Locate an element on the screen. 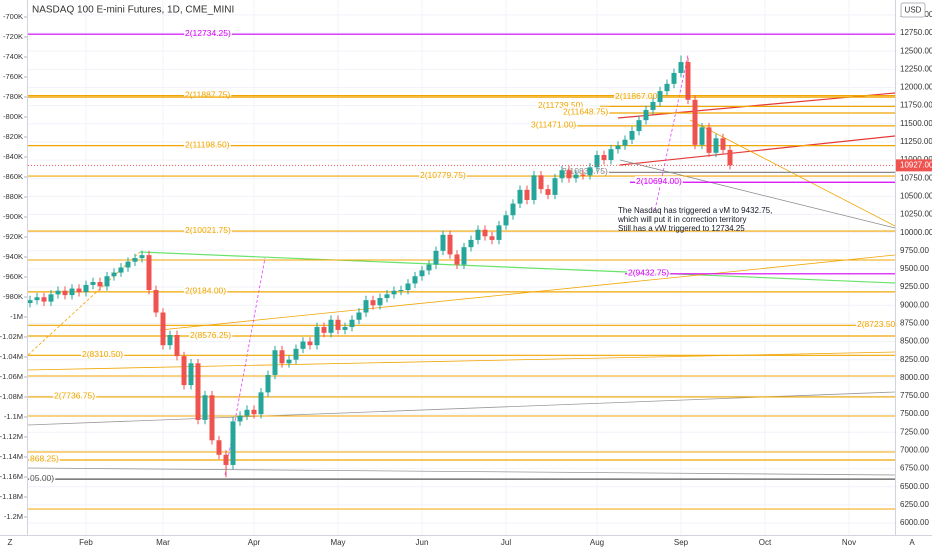 The height and width of the screenshot is (550, 932). y-tick-label: 12500.00 is located at coordinates (916, 50).